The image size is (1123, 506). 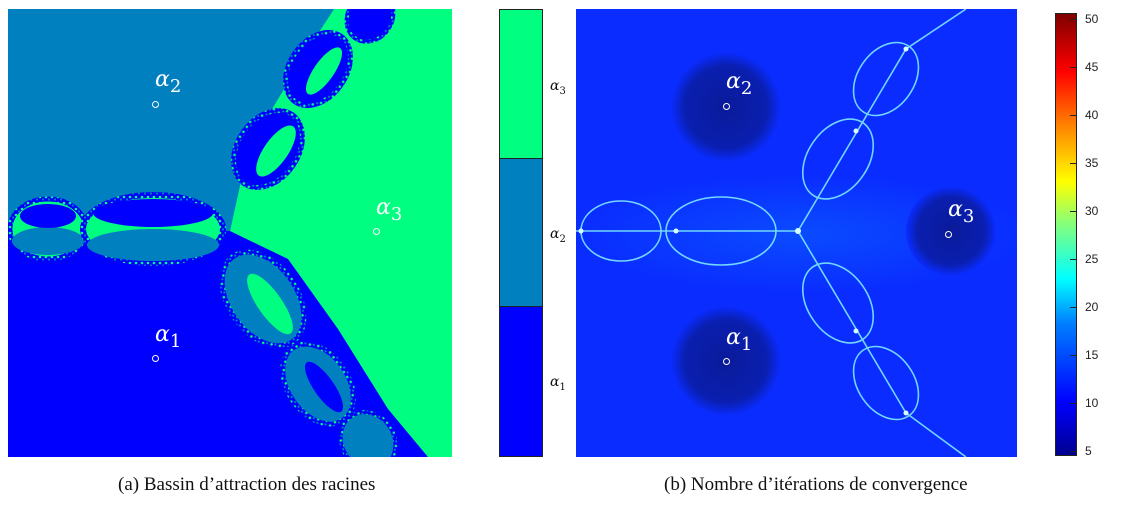 I want to click on root-label-alpha1: α1, so click(x=168, y=337).